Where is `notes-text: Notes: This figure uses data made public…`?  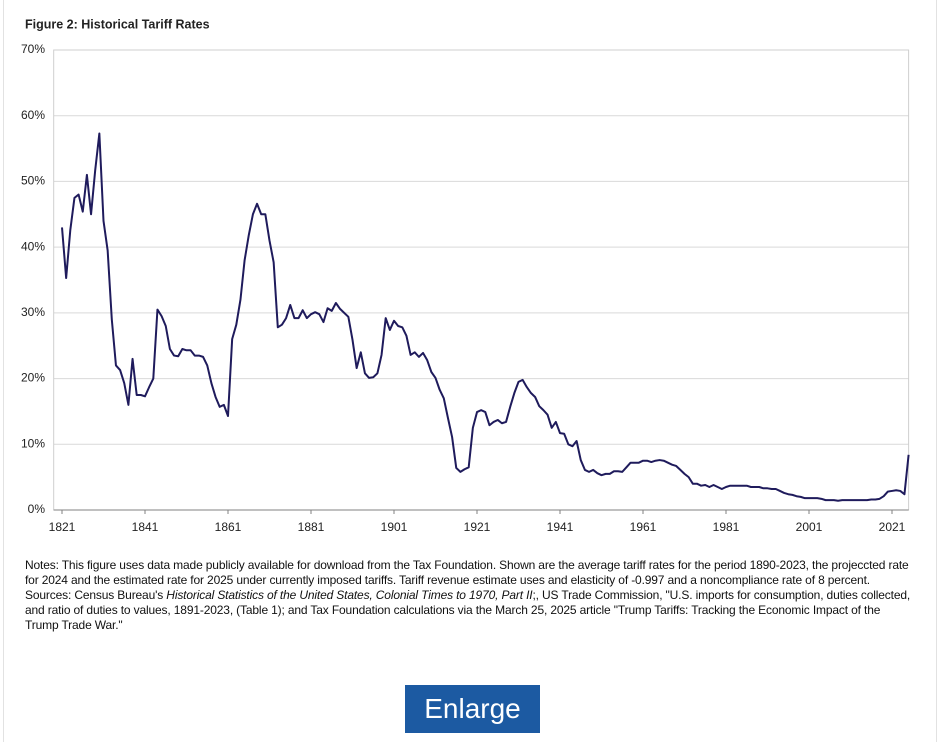 notes-text: Notes: This figure uses data made public… is located at coordinates (467, 572).